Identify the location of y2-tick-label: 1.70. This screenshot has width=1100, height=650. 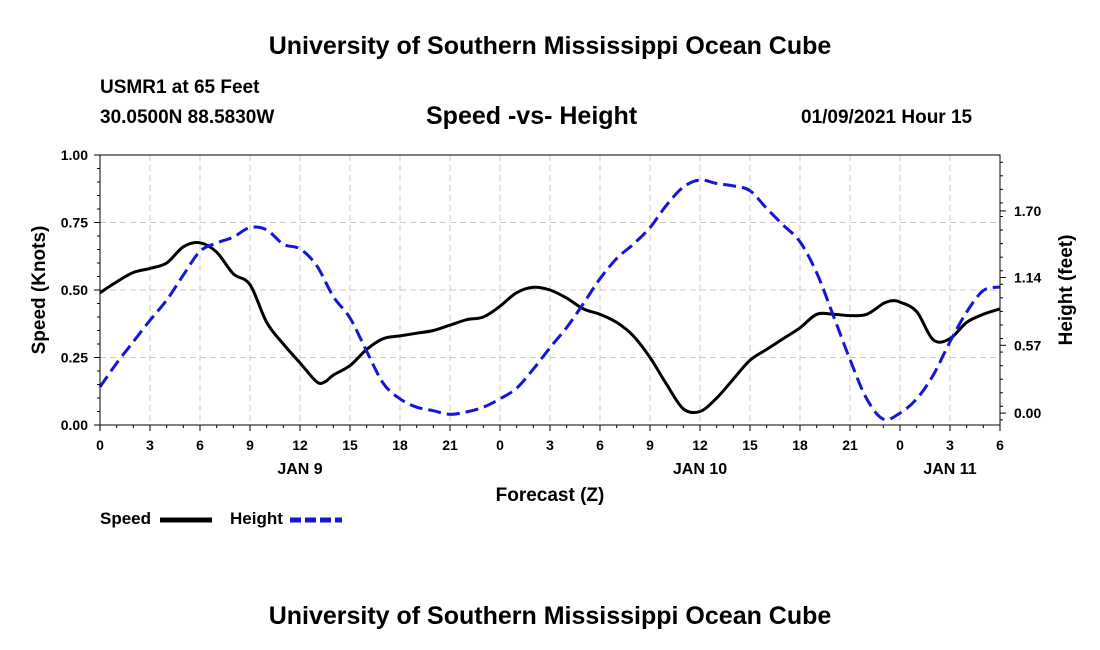
(1027, 211).